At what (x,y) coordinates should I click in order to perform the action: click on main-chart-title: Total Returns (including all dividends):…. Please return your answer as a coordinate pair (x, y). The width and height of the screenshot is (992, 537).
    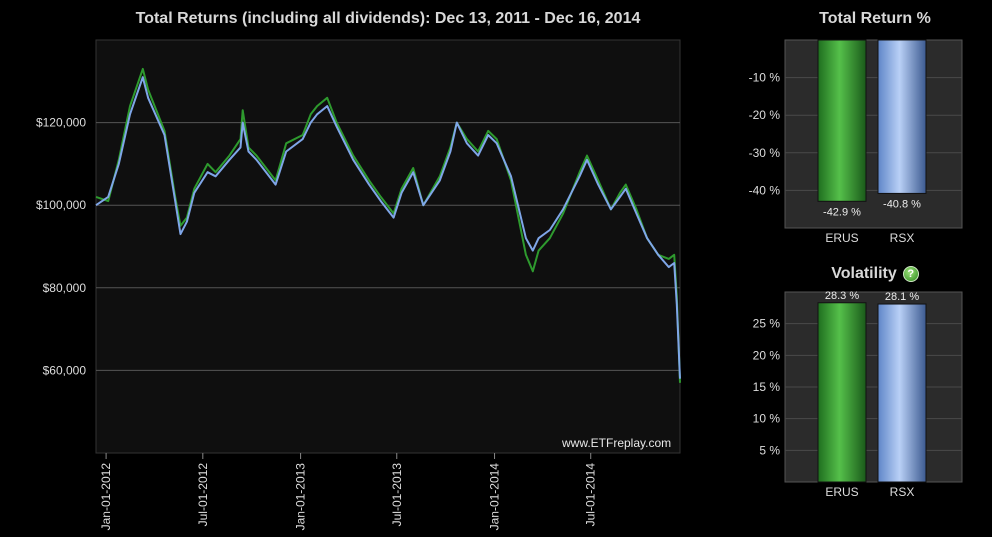
    Looking at the image, I should click on (388, 18).